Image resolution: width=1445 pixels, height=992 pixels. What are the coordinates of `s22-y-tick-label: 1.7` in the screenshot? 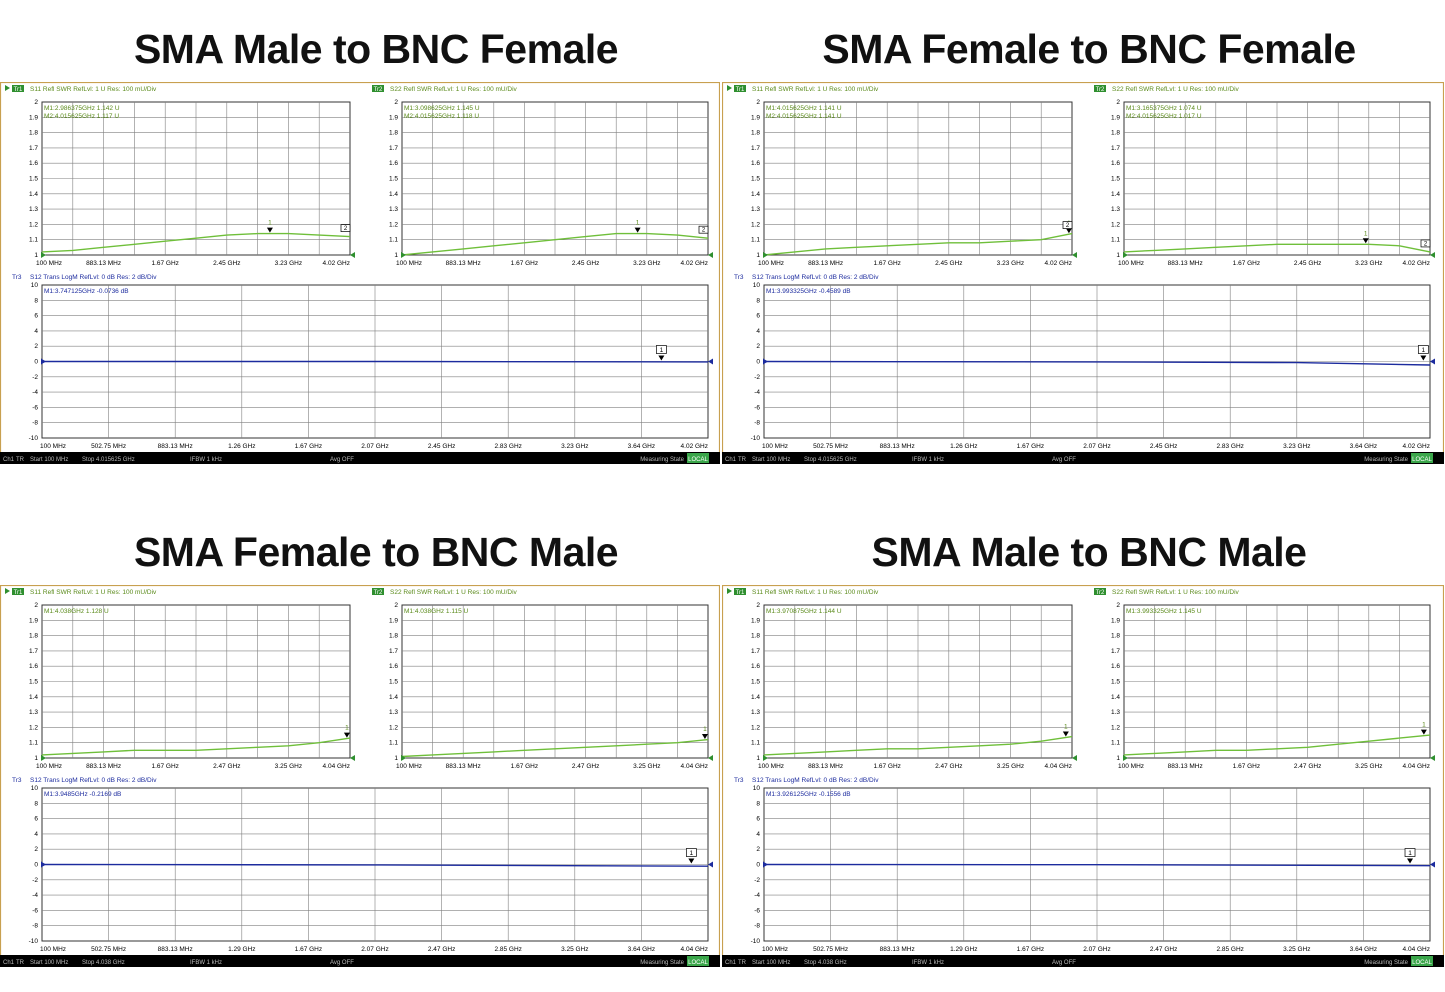 It's located at (1115, 651).